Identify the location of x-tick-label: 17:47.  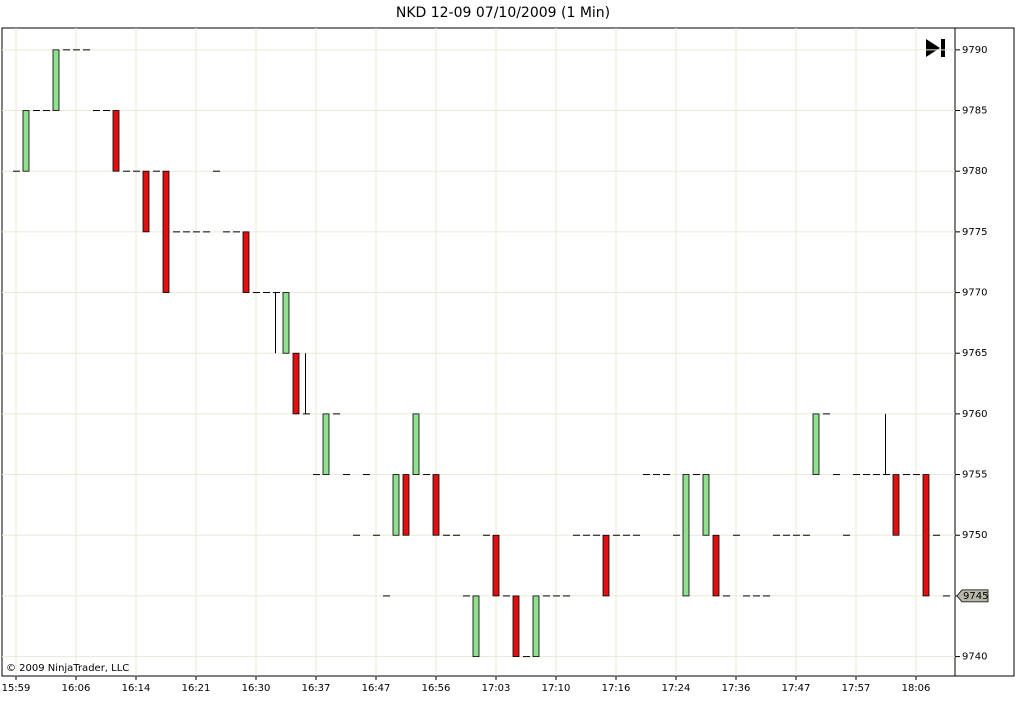
(796, 688).